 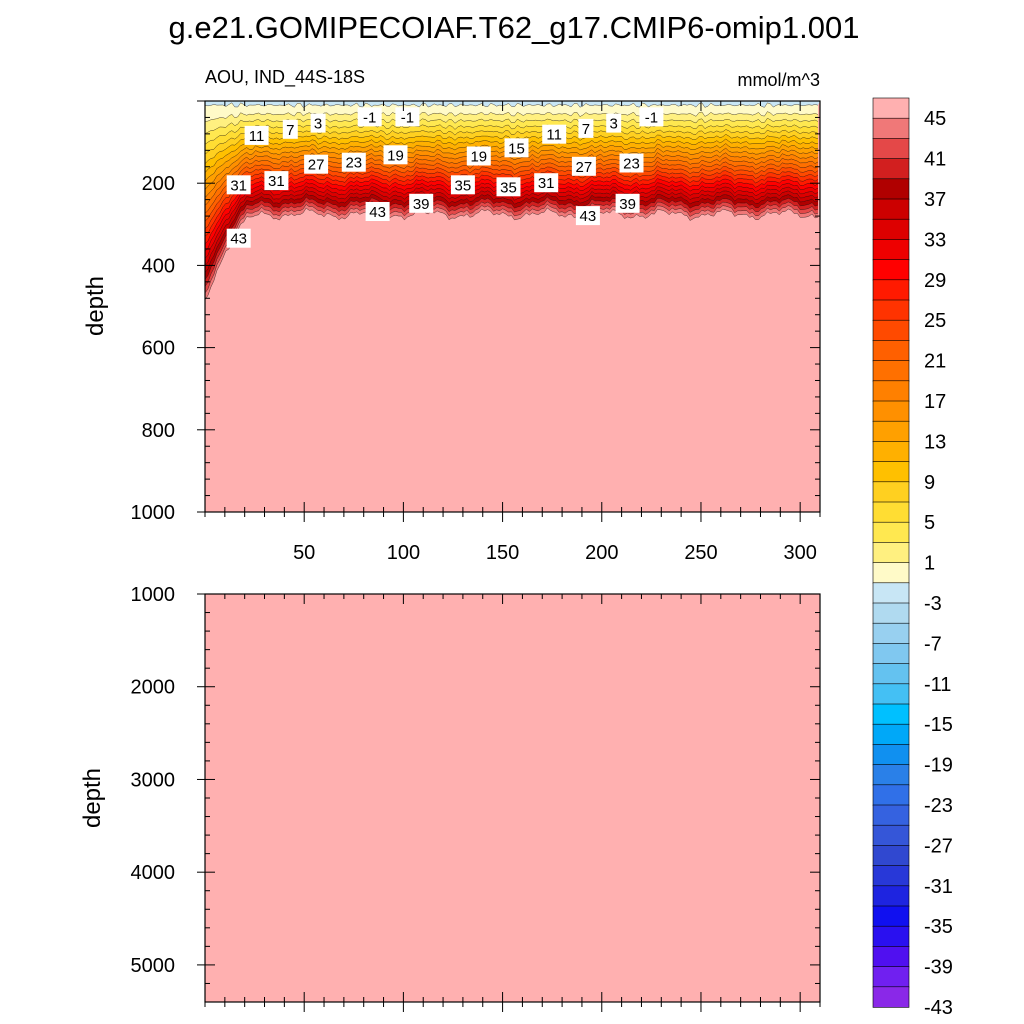 I want to click on contour-label: 23, so click(x=353, y=162).